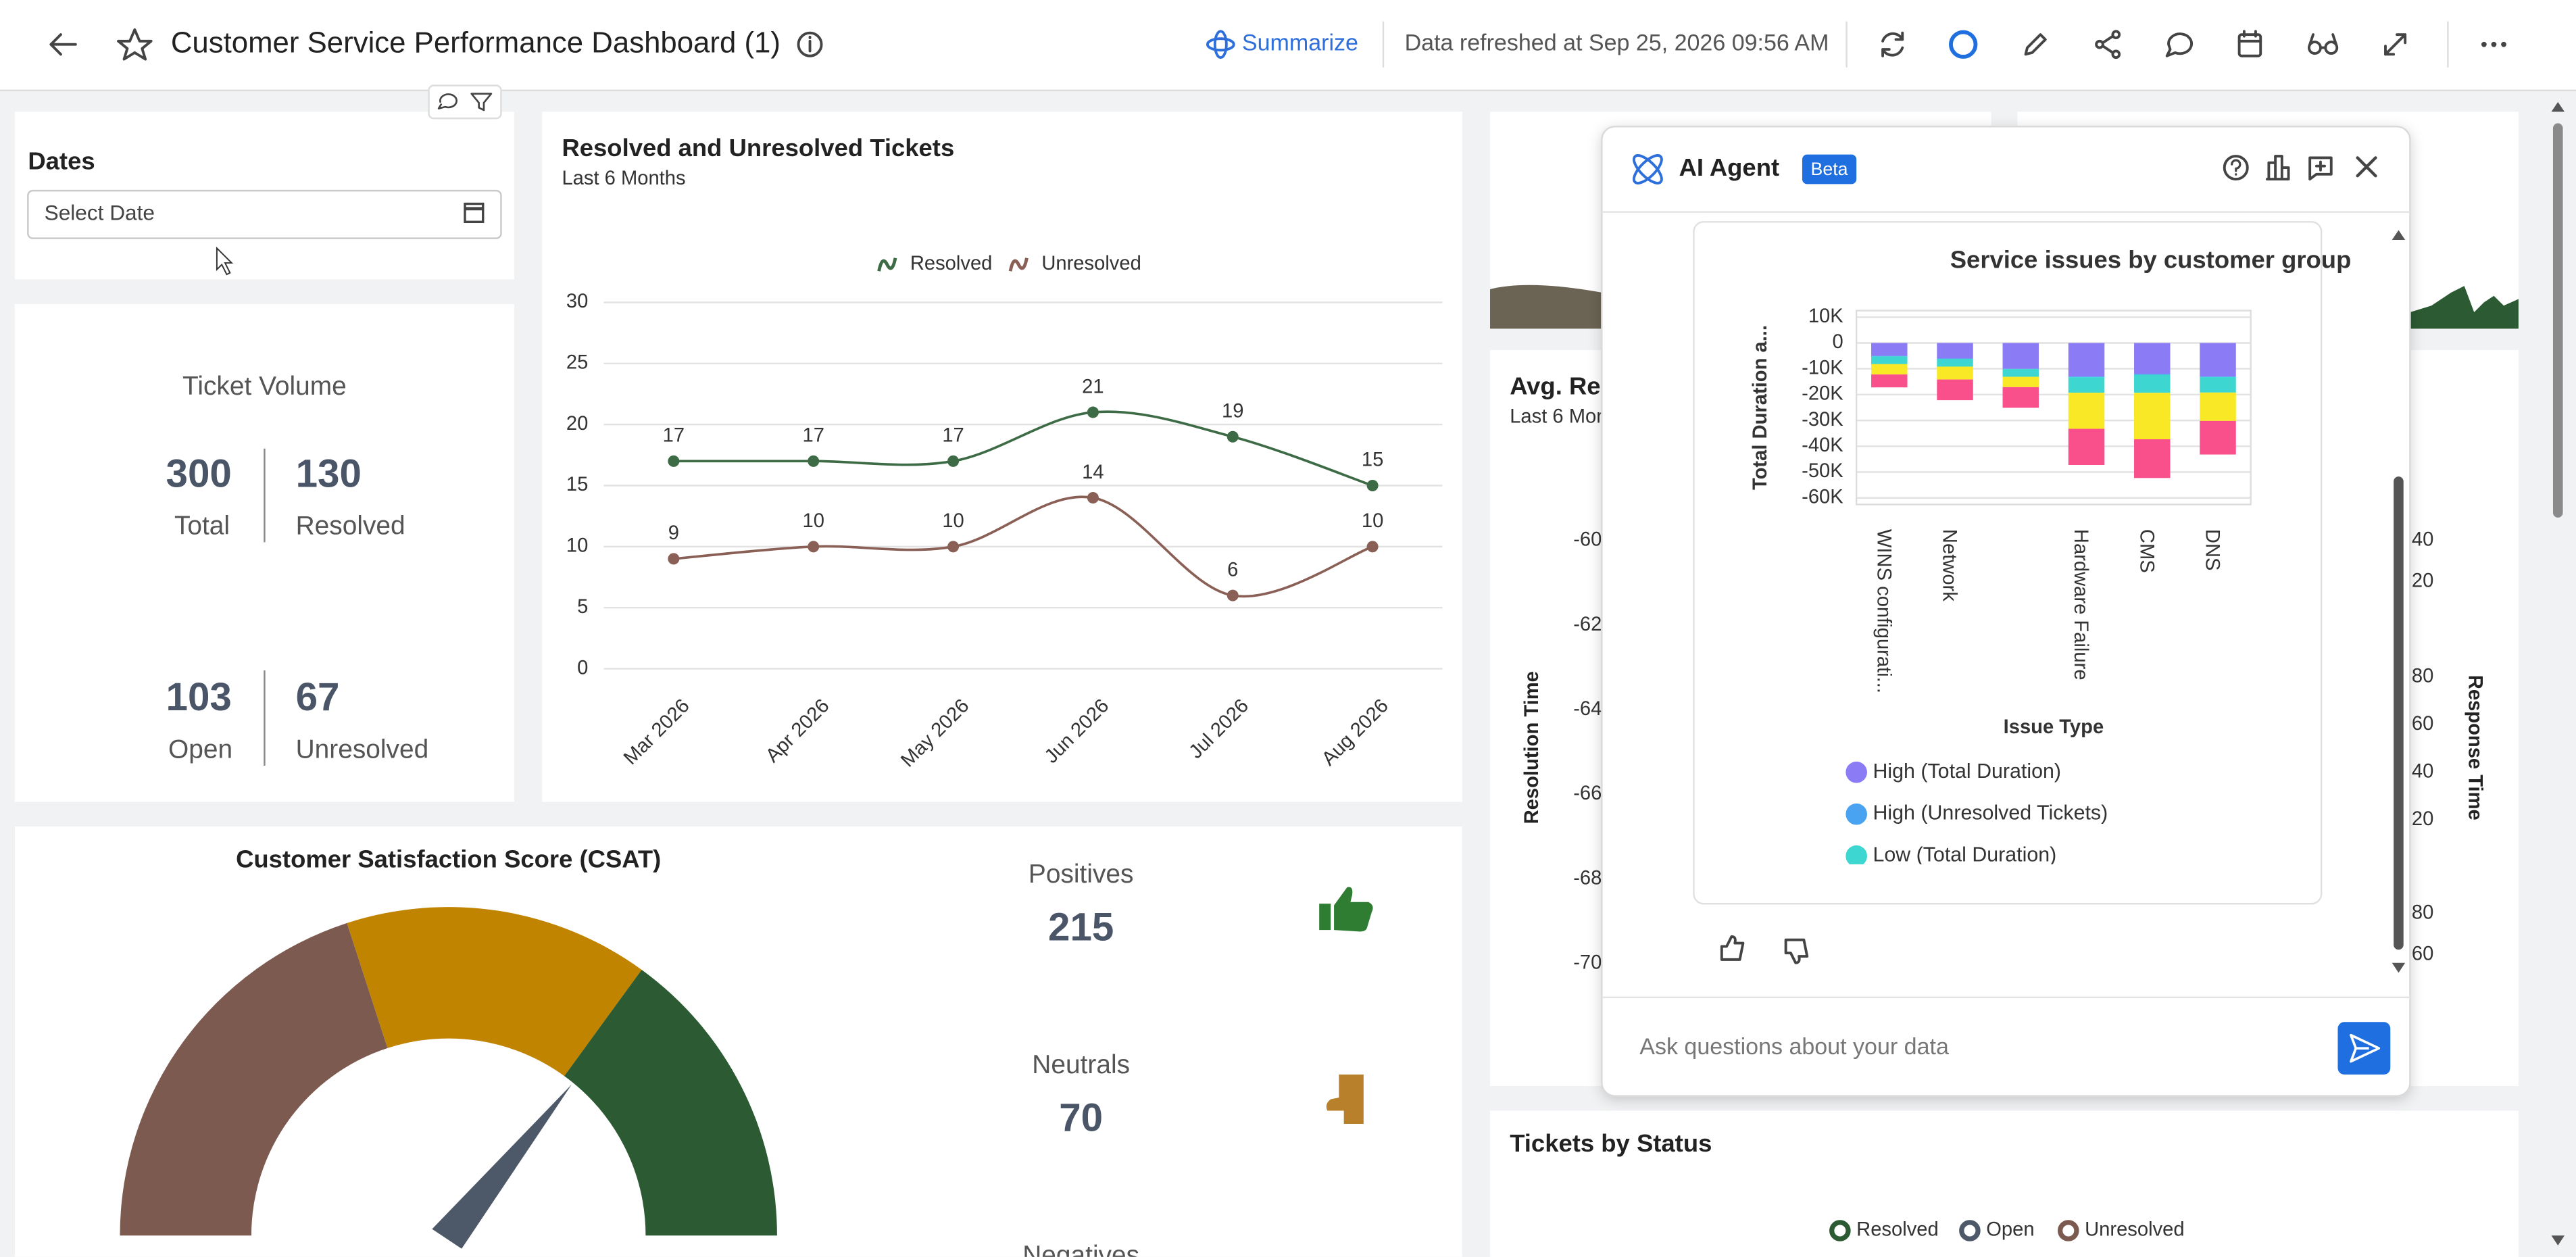  Describe the element at coordinates (1091, 263) in the screenshot. I see `legend-label: Unresolved` at that location.